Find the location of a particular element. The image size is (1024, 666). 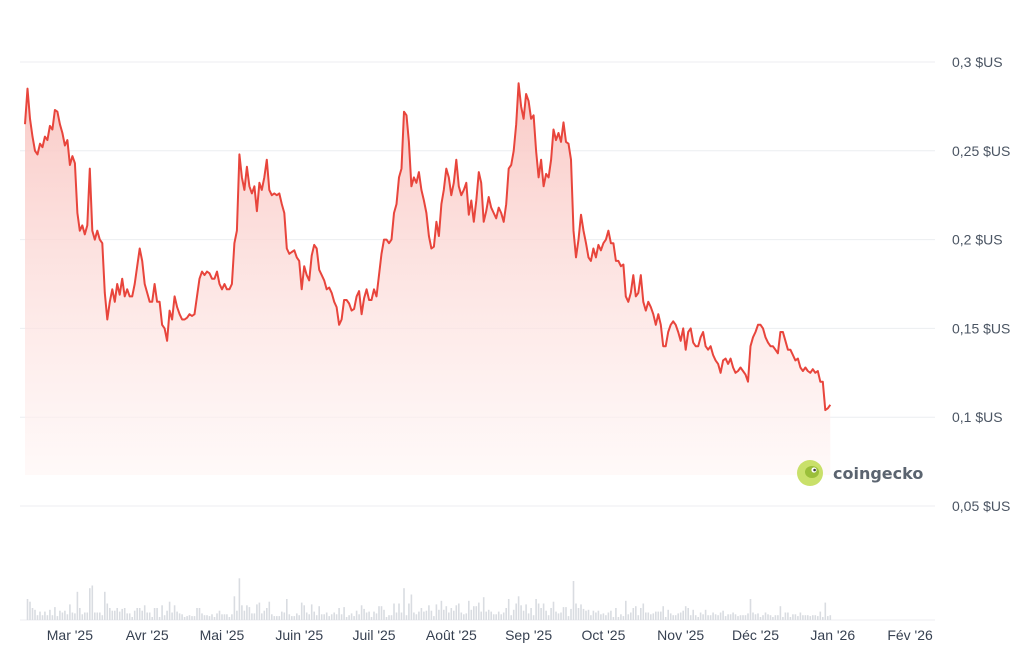

x-tick-label: Mai '25 is located at coordinates (222, 635).